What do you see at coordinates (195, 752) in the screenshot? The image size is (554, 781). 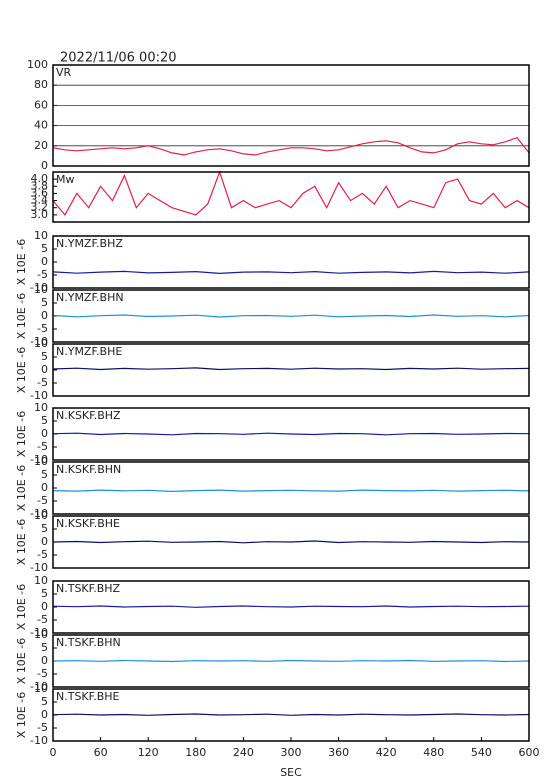 I see `x-tick-label: 180` at bounding box center [195, 752].